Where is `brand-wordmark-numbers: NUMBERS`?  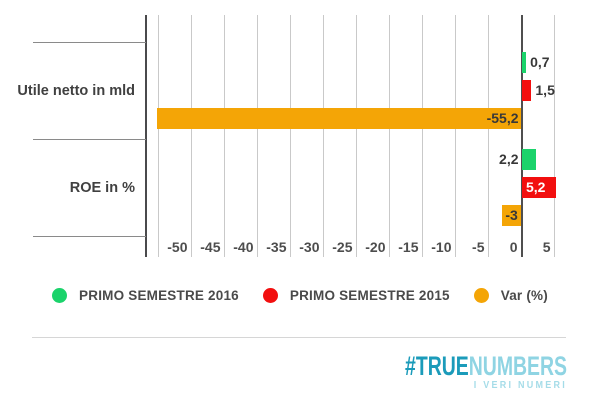 brand-wordmark-numbers: NUMBERS is located at coordinates (517, 366).